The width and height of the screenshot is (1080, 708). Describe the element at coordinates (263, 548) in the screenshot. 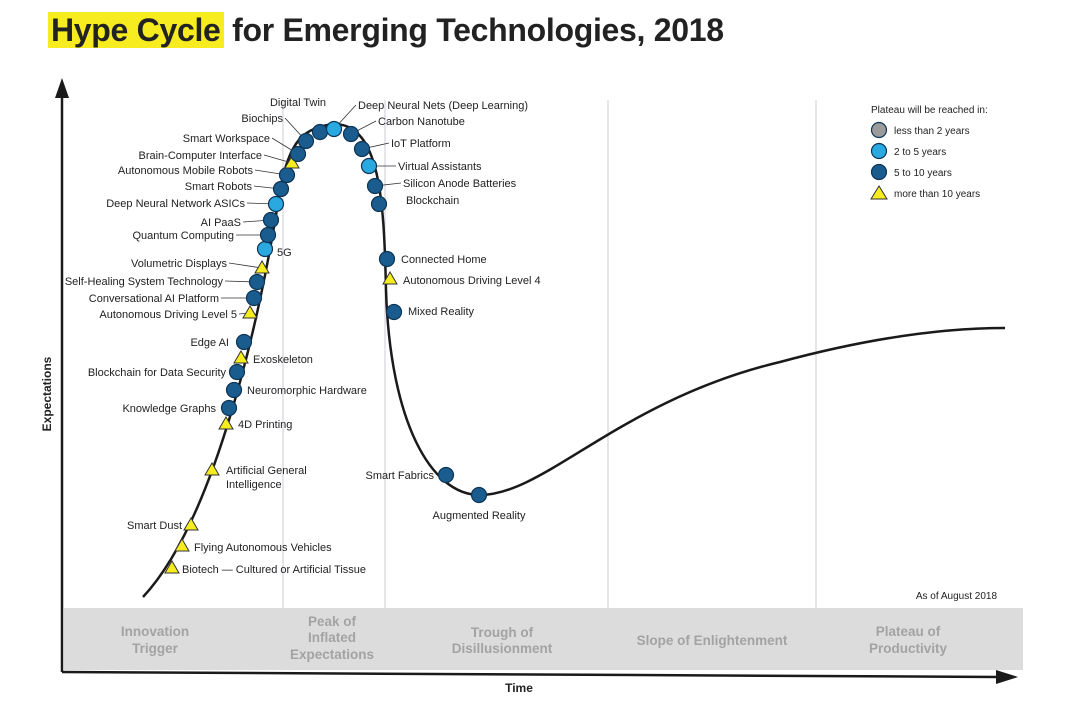

I see `label-flying-autonomous-vehicles: Flying Autonomous Vehicles` at that location.